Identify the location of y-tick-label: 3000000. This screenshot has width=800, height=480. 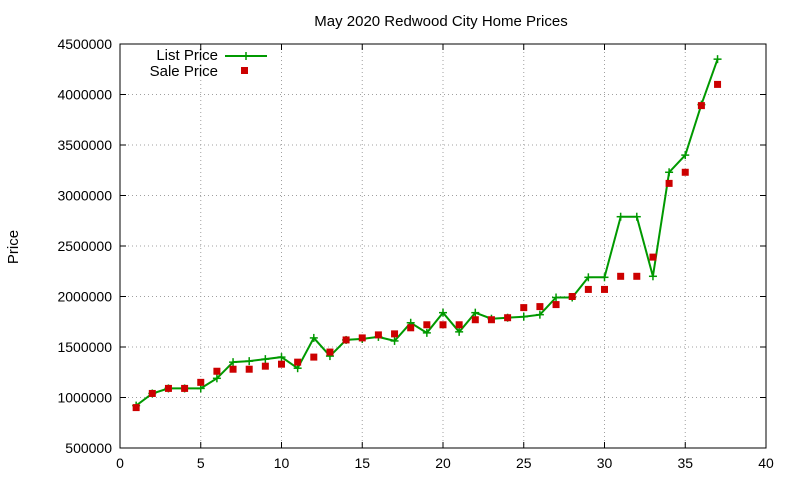
(84, 196).